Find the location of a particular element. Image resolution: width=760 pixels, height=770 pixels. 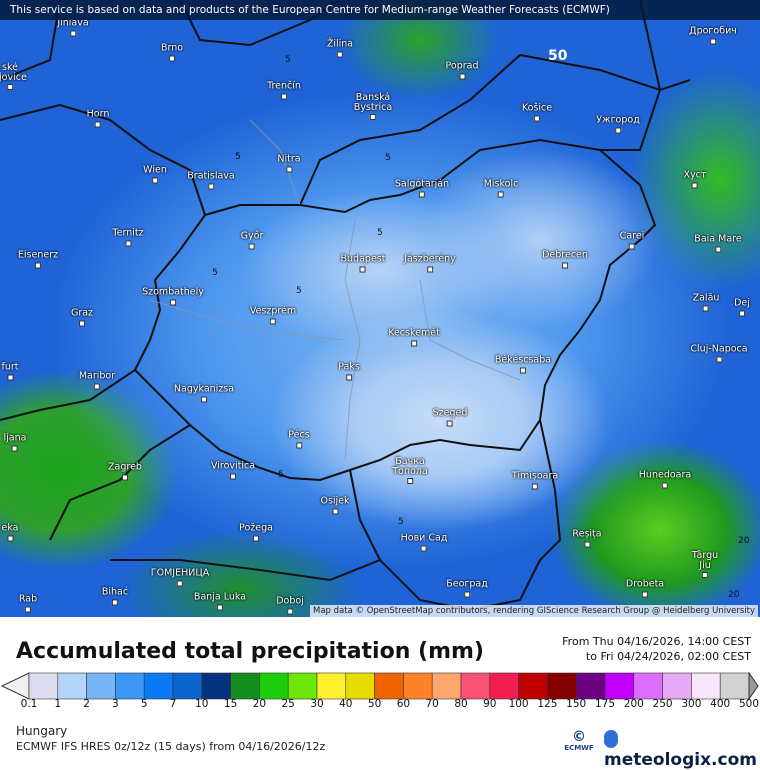

city-label: Košice is located at coordinates (537, 112).